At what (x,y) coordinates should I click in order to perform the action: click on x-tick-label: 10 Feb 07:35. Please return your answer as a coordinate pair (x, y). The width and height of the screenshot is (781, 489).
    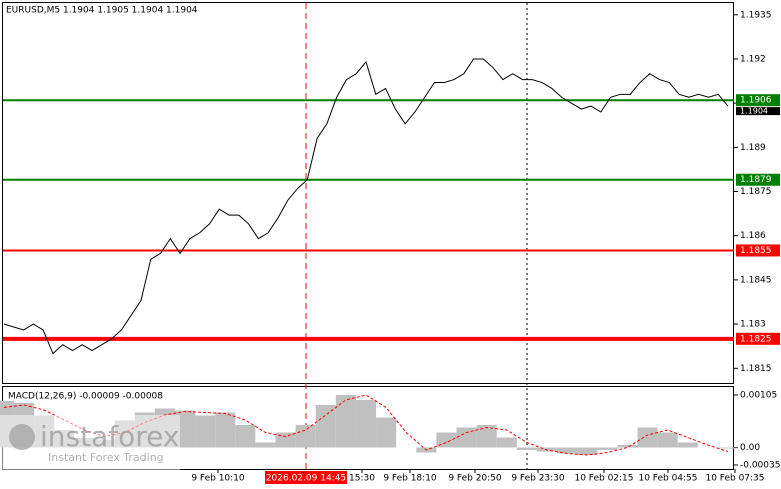
    Looking at the image, I should click on (734, 479).